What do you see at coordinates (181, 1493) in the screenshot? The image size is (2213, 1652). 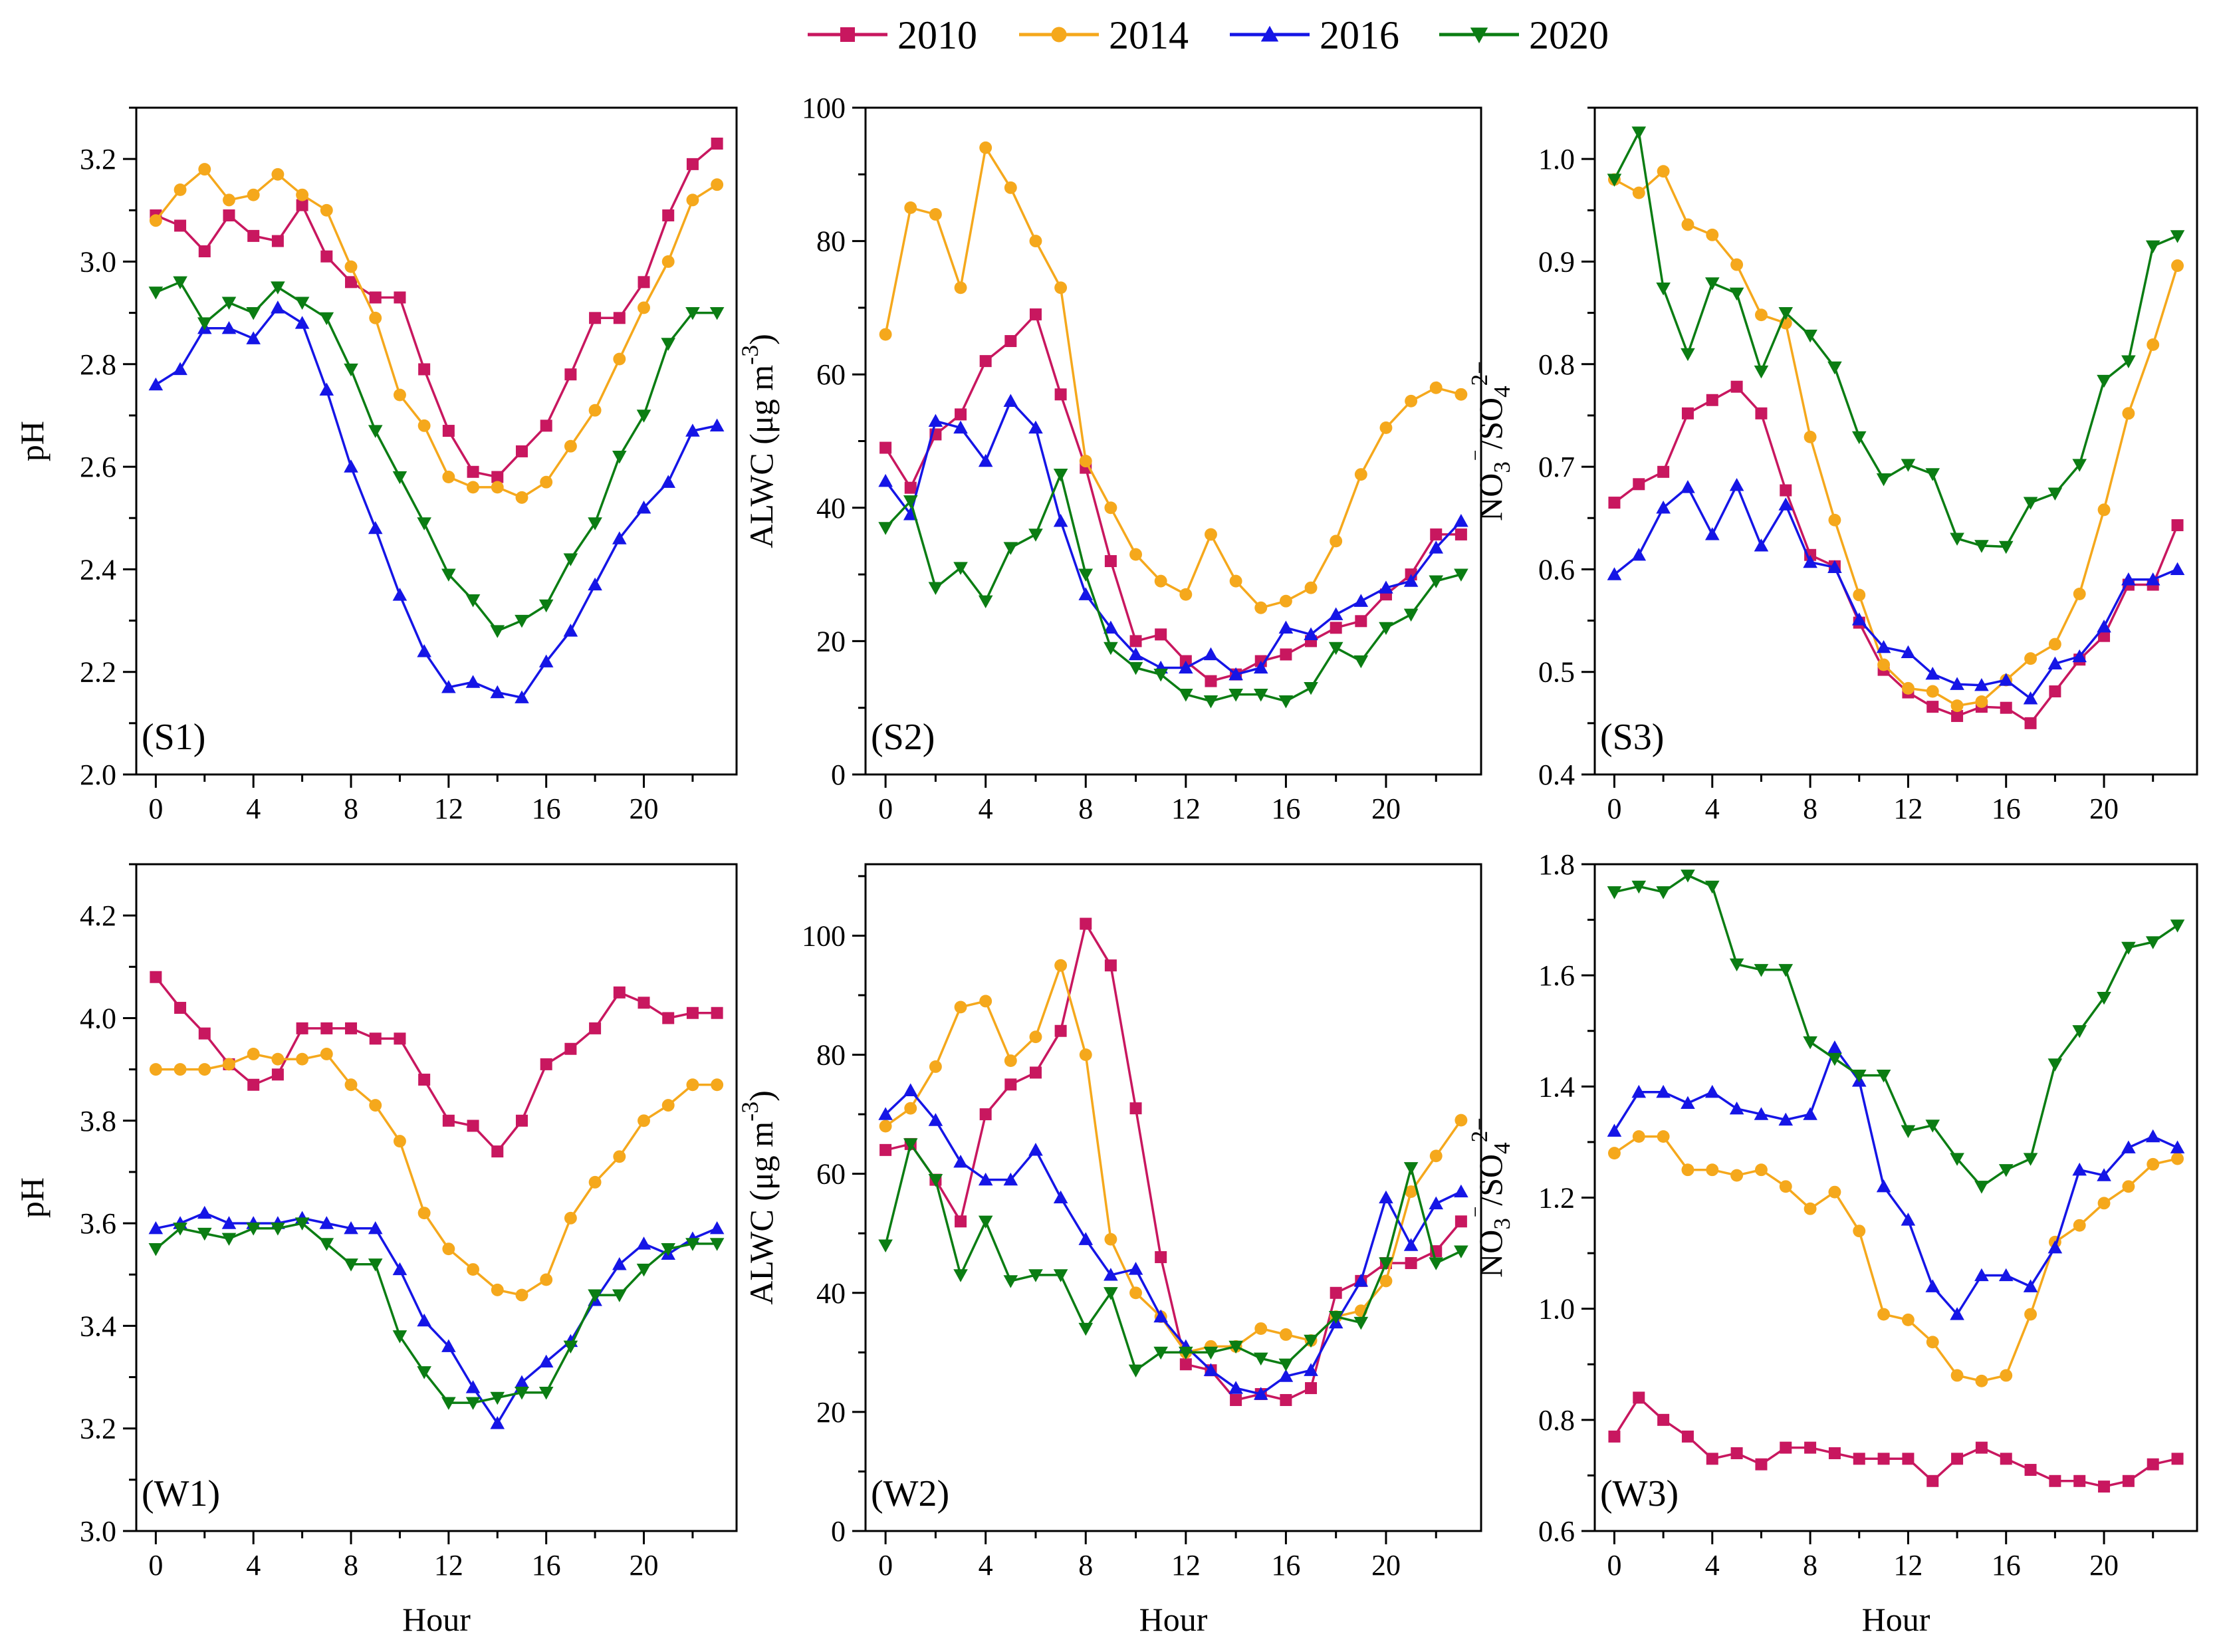 I see `panel-label: (W1)` at bounding box center [181, 1493].